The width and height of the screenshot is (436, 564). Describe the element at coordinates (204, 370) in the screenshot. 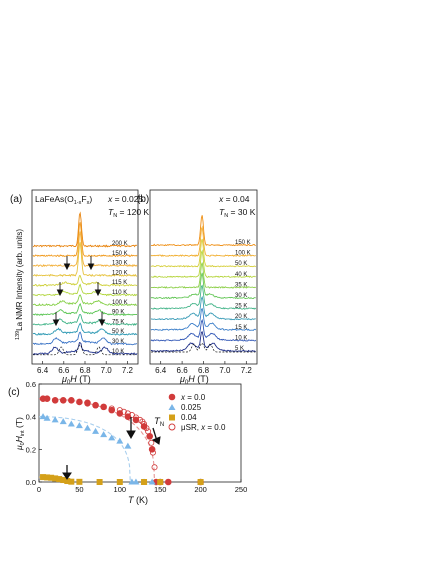

I see `x-tick-label: 6.8` at that location.